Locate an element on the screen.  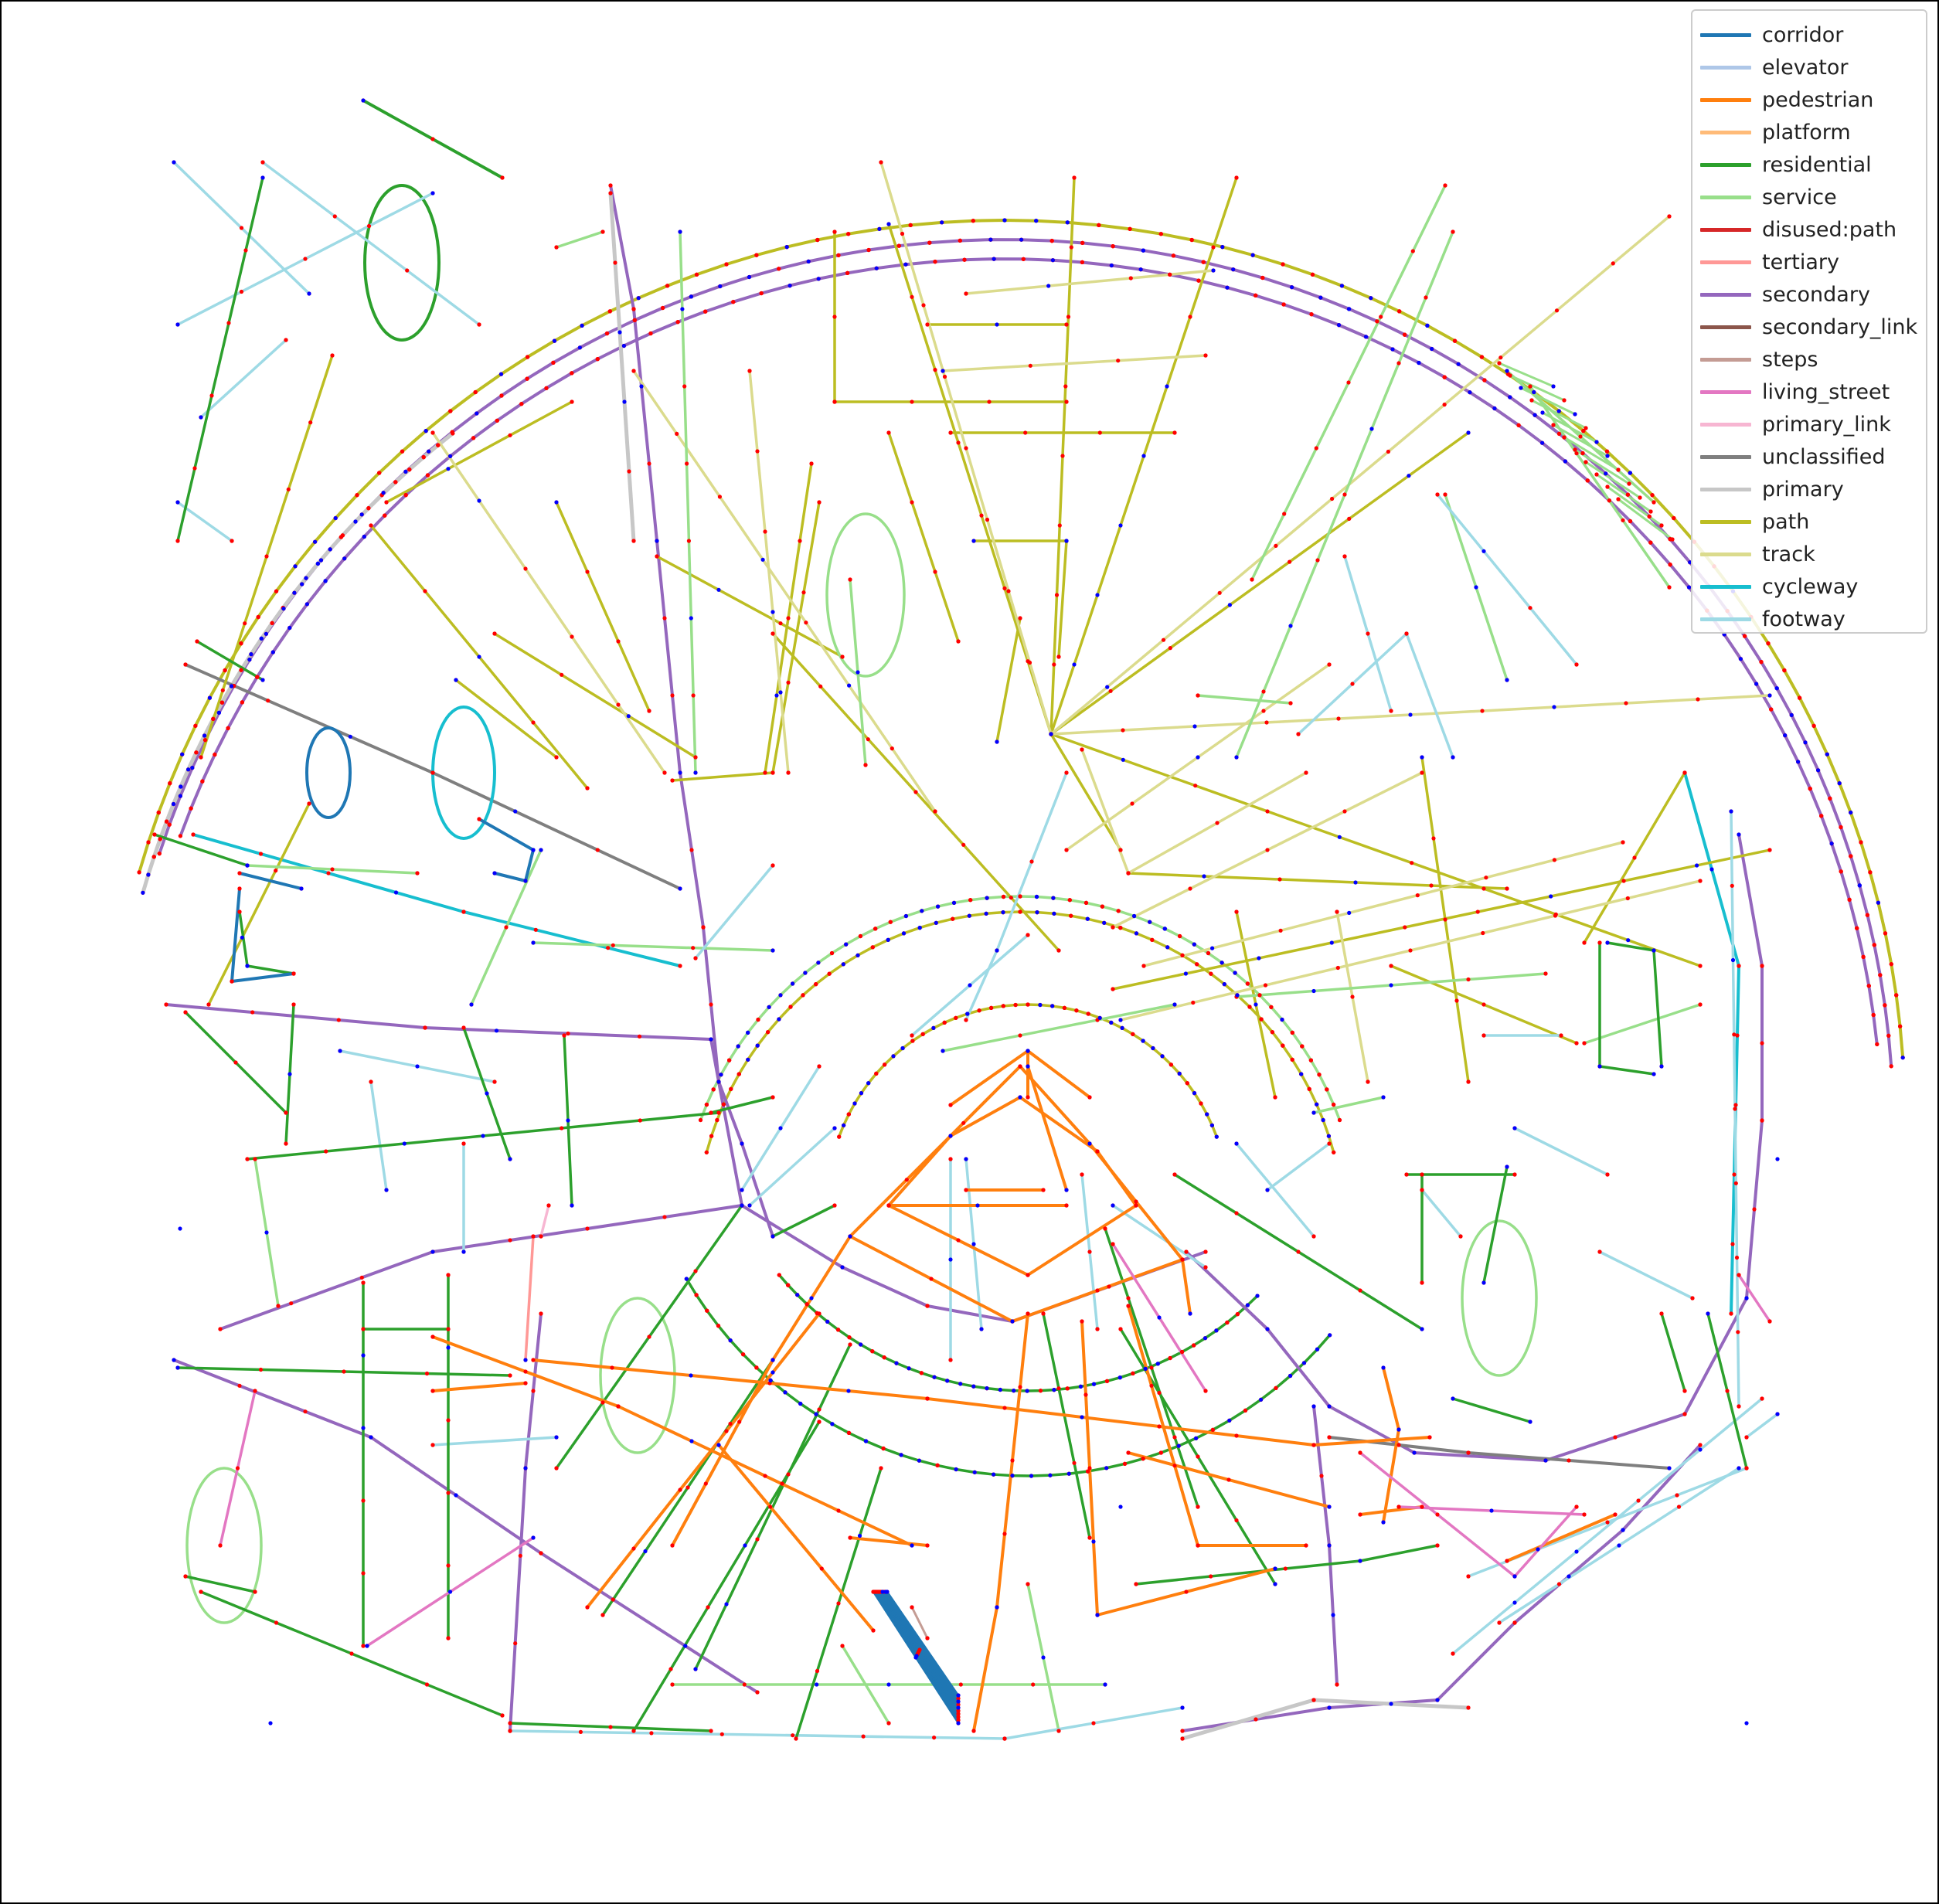
legend-label: secondary is located at coordinates (1816, 295).